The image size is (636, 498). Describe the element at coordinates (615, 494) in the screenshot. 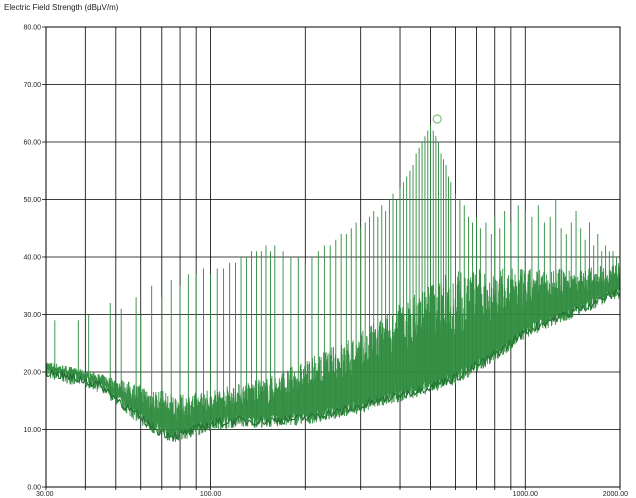

I see `x-tick-label: 2000.00` at that location.